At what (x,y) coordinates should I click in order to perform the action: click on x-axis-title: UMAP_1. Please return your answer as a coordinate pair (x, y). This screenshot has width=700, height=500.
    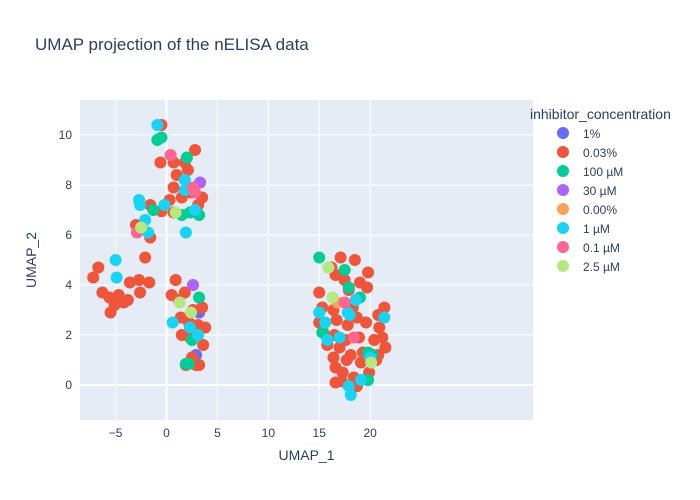
    Looking at the image, I should click on (306, 455).